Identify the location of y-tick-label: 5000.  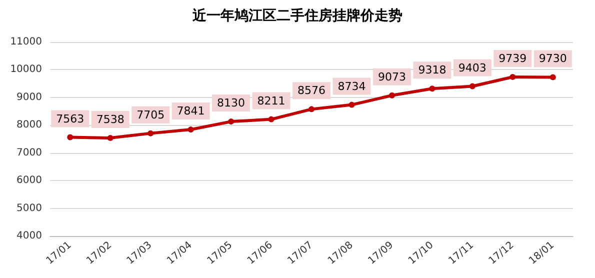
(29, 208).